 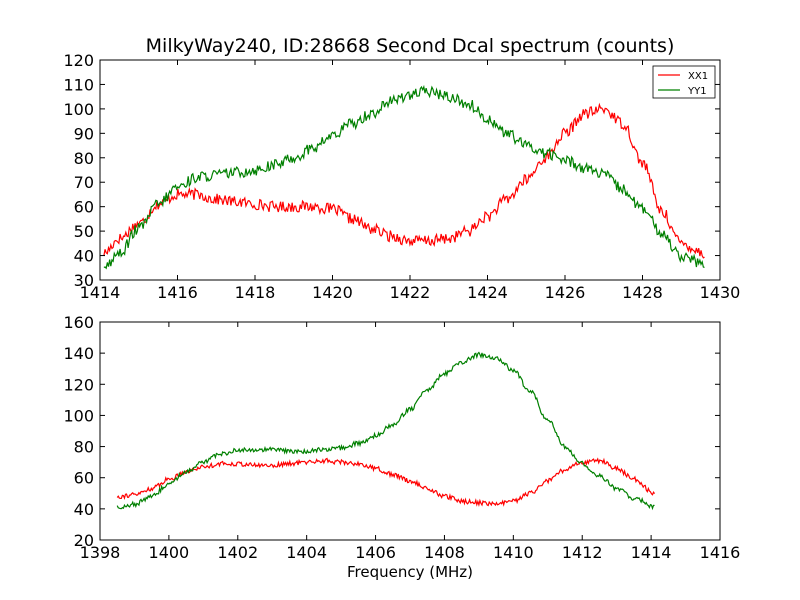 I want to click on x-tick-label: 1430, so click(x=720, y=292).